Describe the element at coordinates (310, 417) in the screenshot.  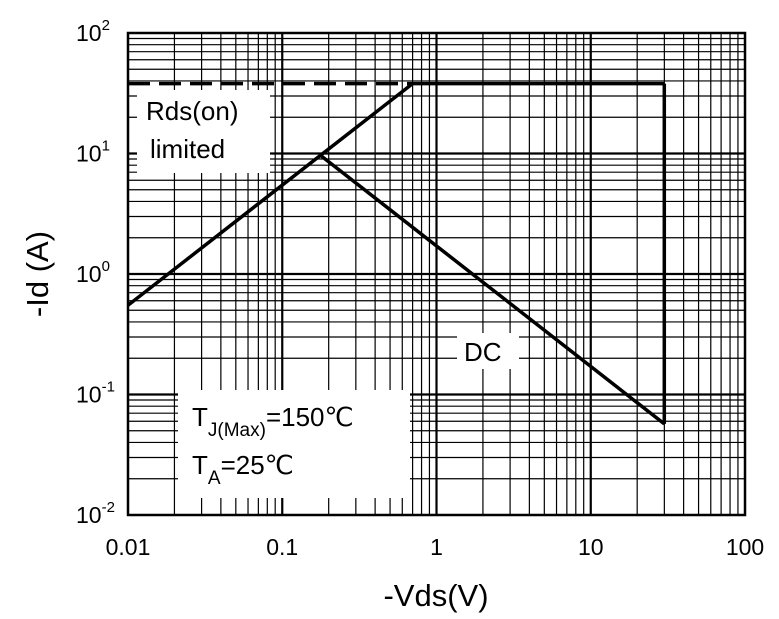
I see `tj-value: =150℃` at that location.